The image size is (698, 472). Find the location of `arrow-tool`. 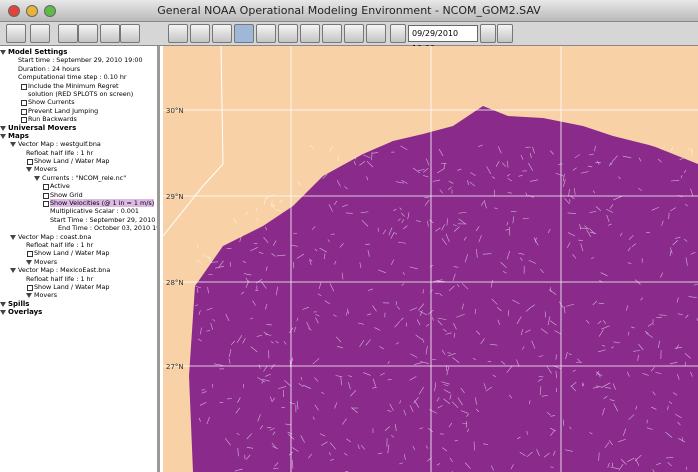

arrow-tool is located at coordinates (178, 33).